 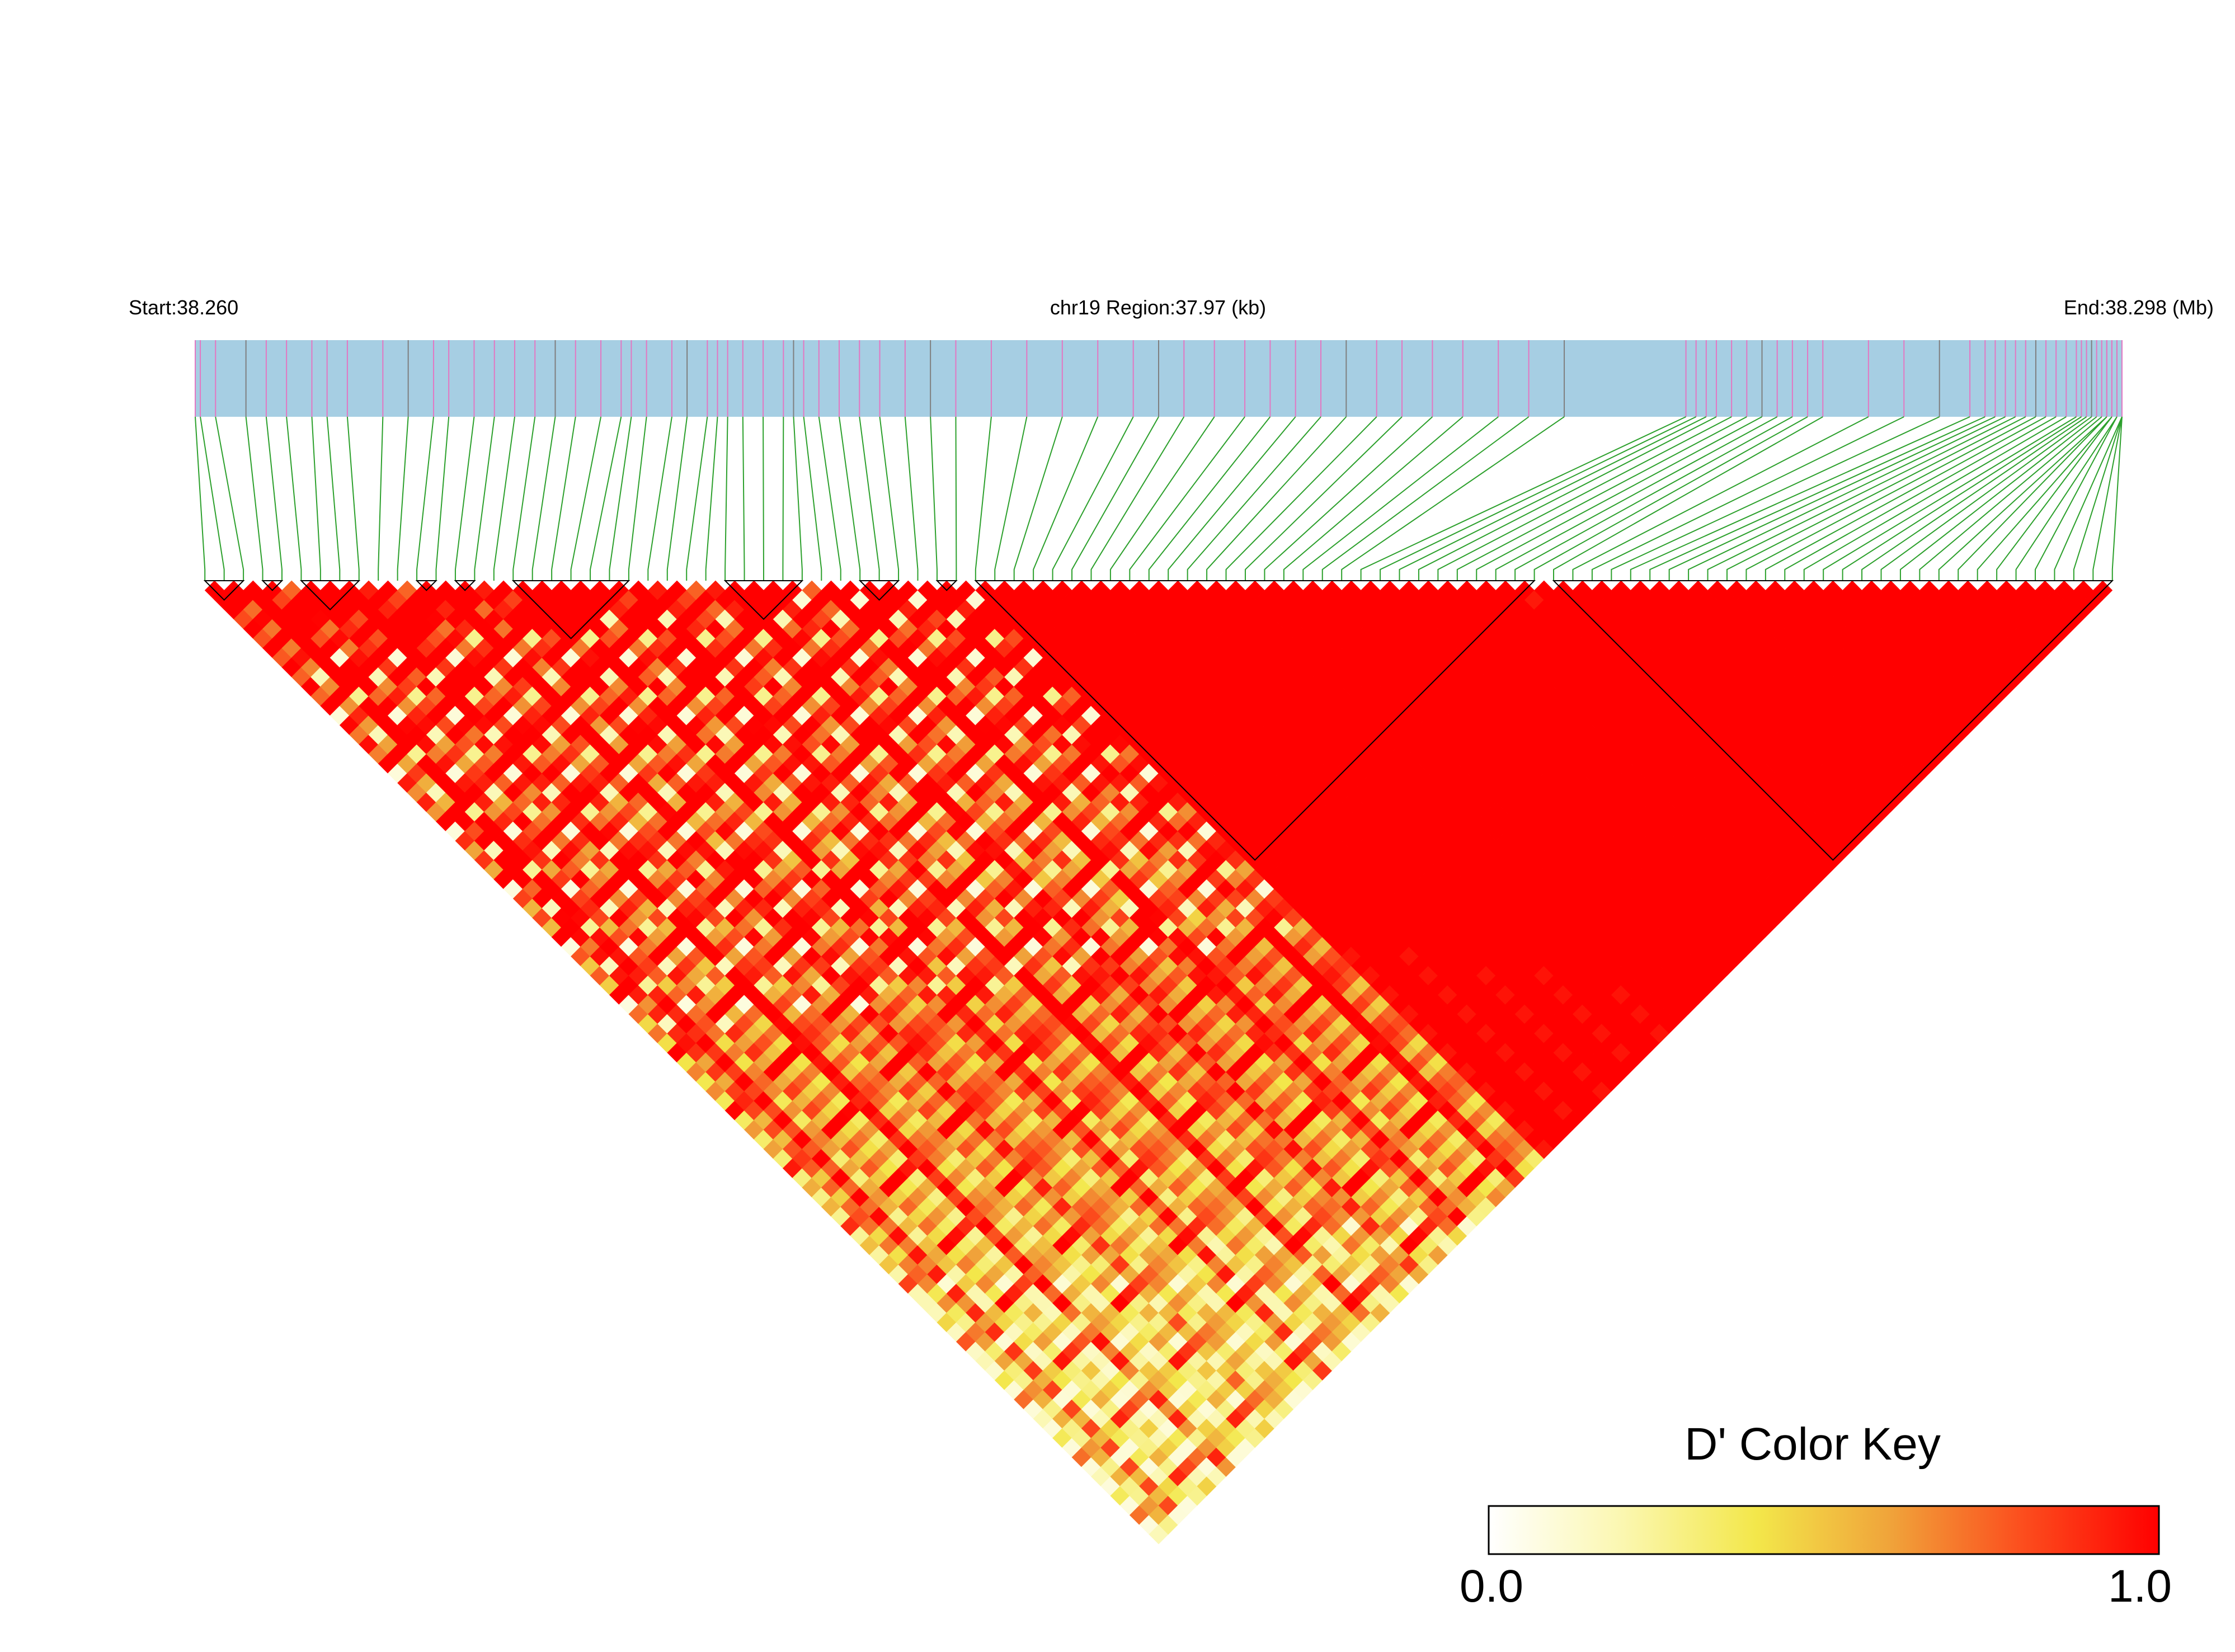 I want to click on region-label: chr19 Region:37.97 (kb), so click(x=1158, y=308).